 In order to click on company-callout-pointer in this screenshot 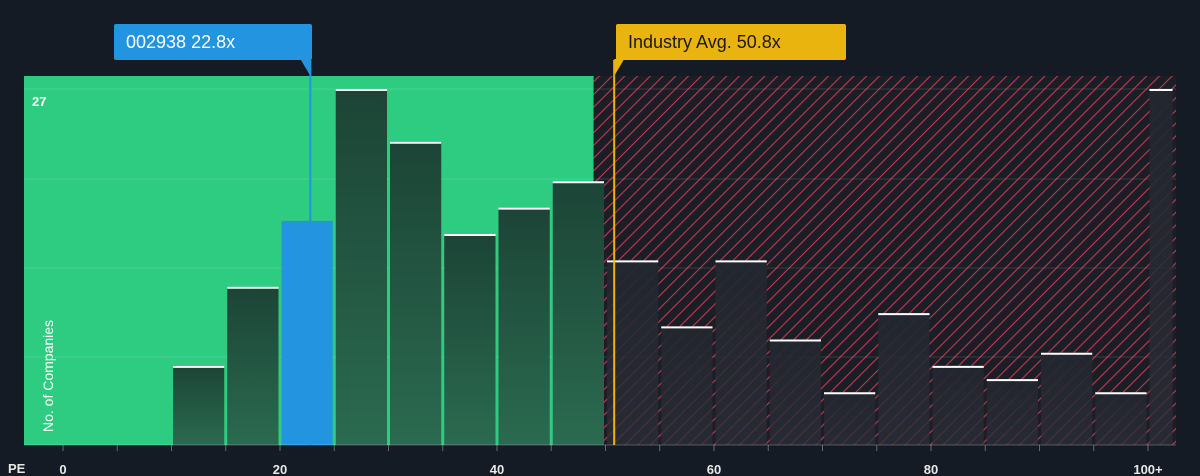, I will do `click(305, 67)`.